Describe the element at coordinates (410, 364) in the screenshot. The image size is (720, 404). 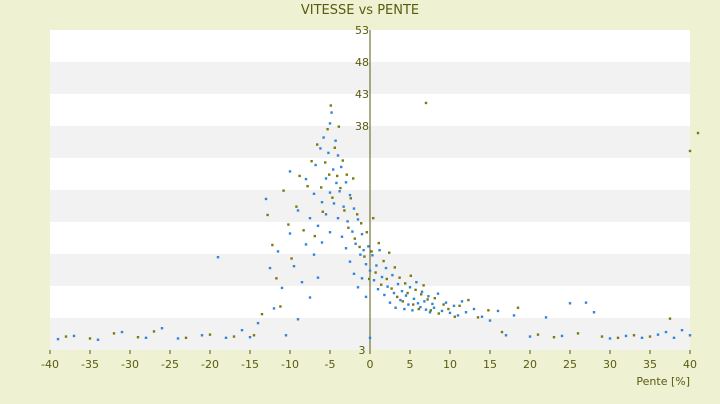
I see `x-tick-label: 5` at that location.